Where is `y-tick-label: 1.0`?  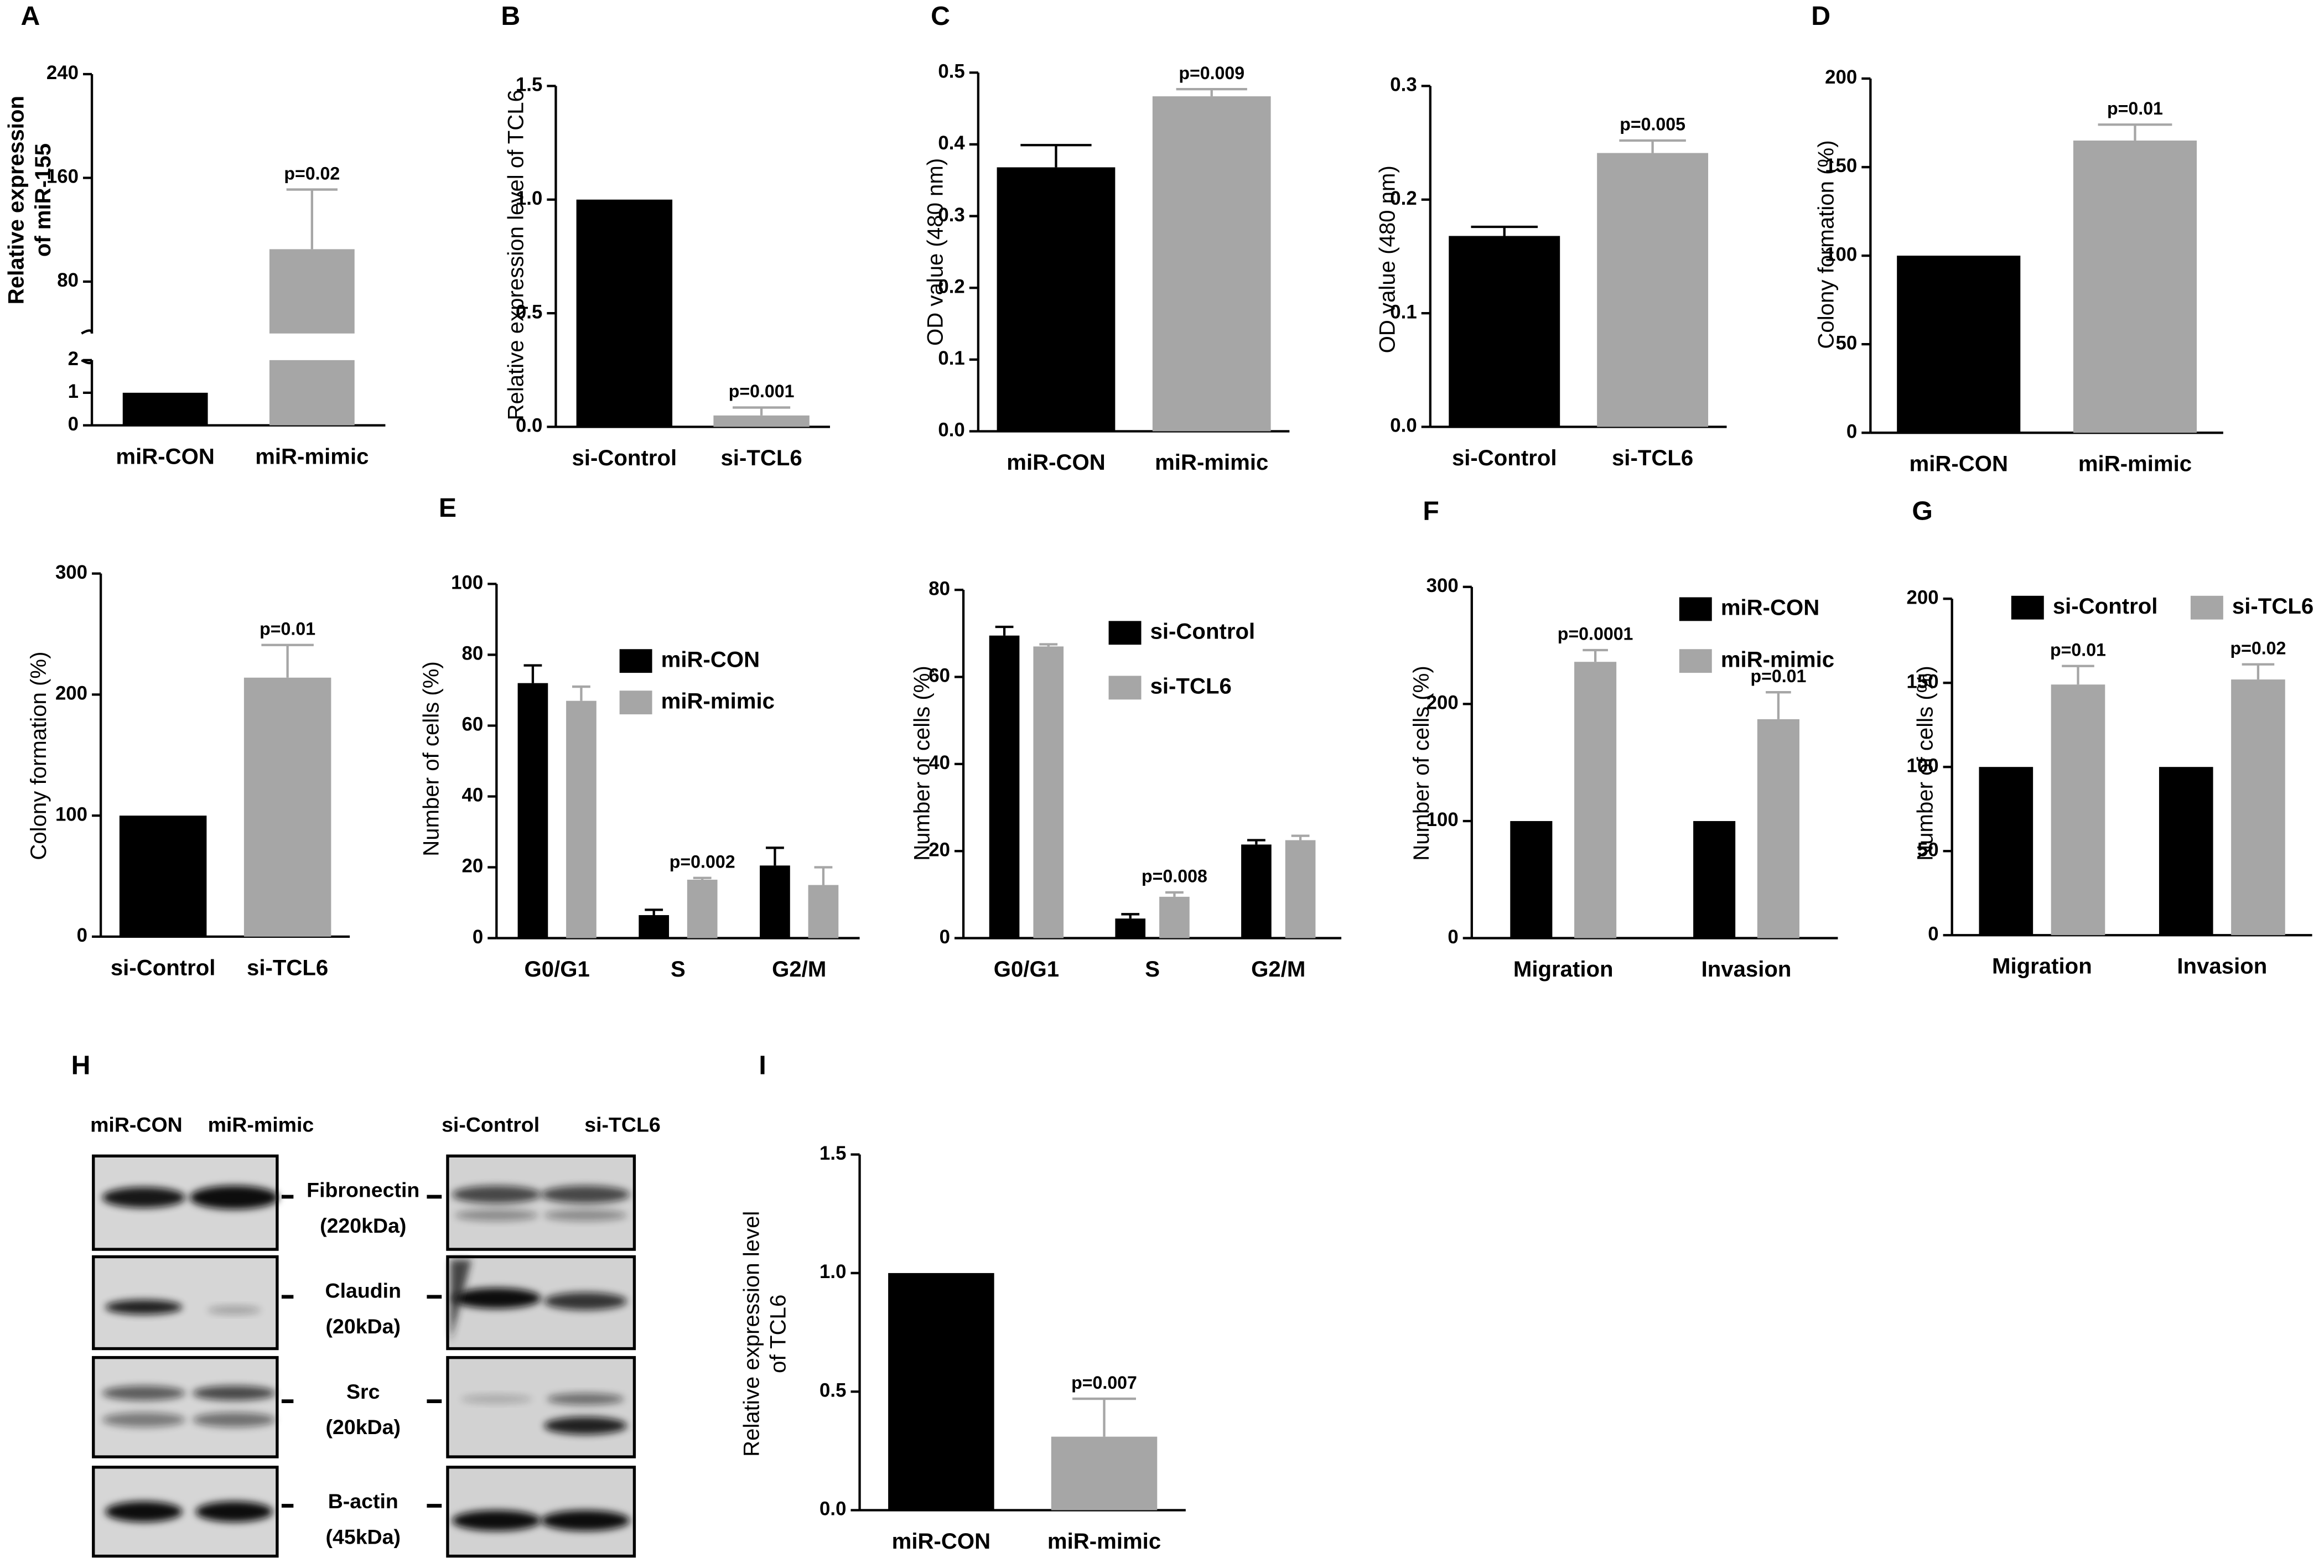
y-tick-label: 1.0 is located at coordinates (832, 1272).